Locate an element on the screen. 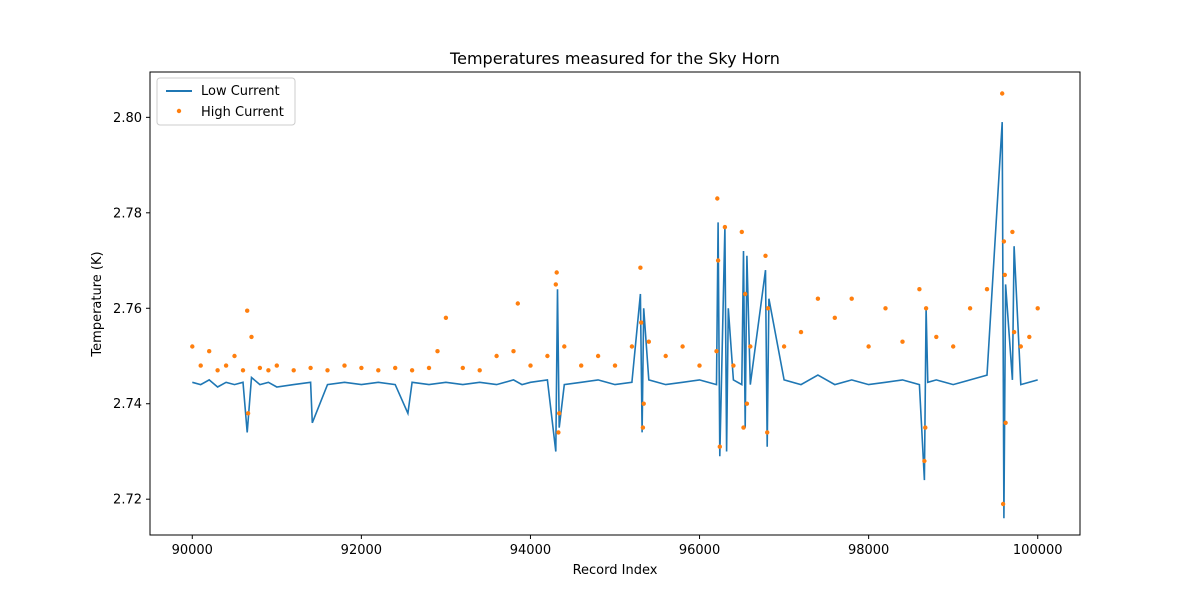  x-axis: 90000 92000 94000 96000 98000 100000 is located at coordinates (617, 546).